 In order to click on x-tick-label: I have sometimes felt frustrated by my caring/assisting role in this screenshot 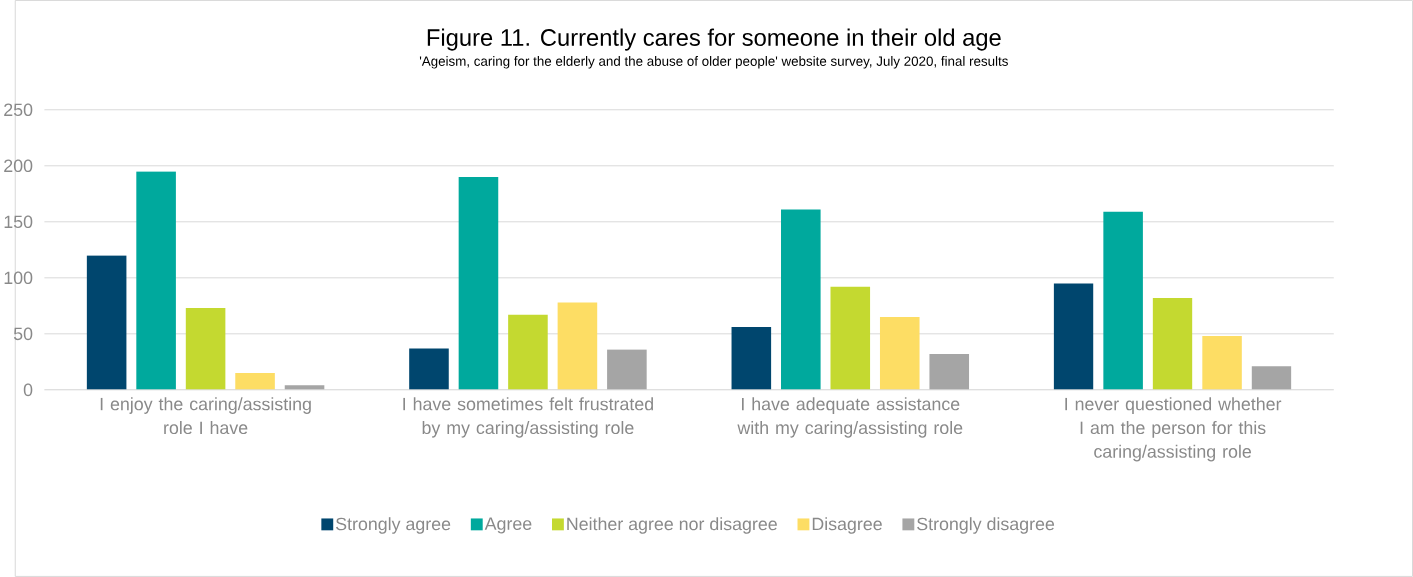, I will do `click(528, 417)`.